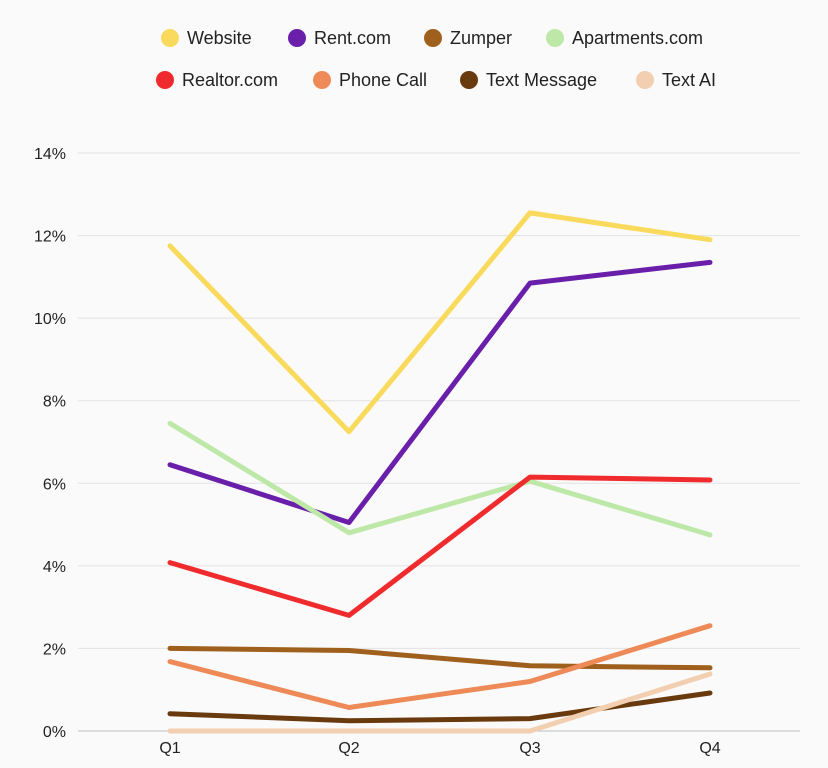  Describe the element at coordinates (169, 748) in the screenshot. I see `x-tick-label: Q1` at that location.